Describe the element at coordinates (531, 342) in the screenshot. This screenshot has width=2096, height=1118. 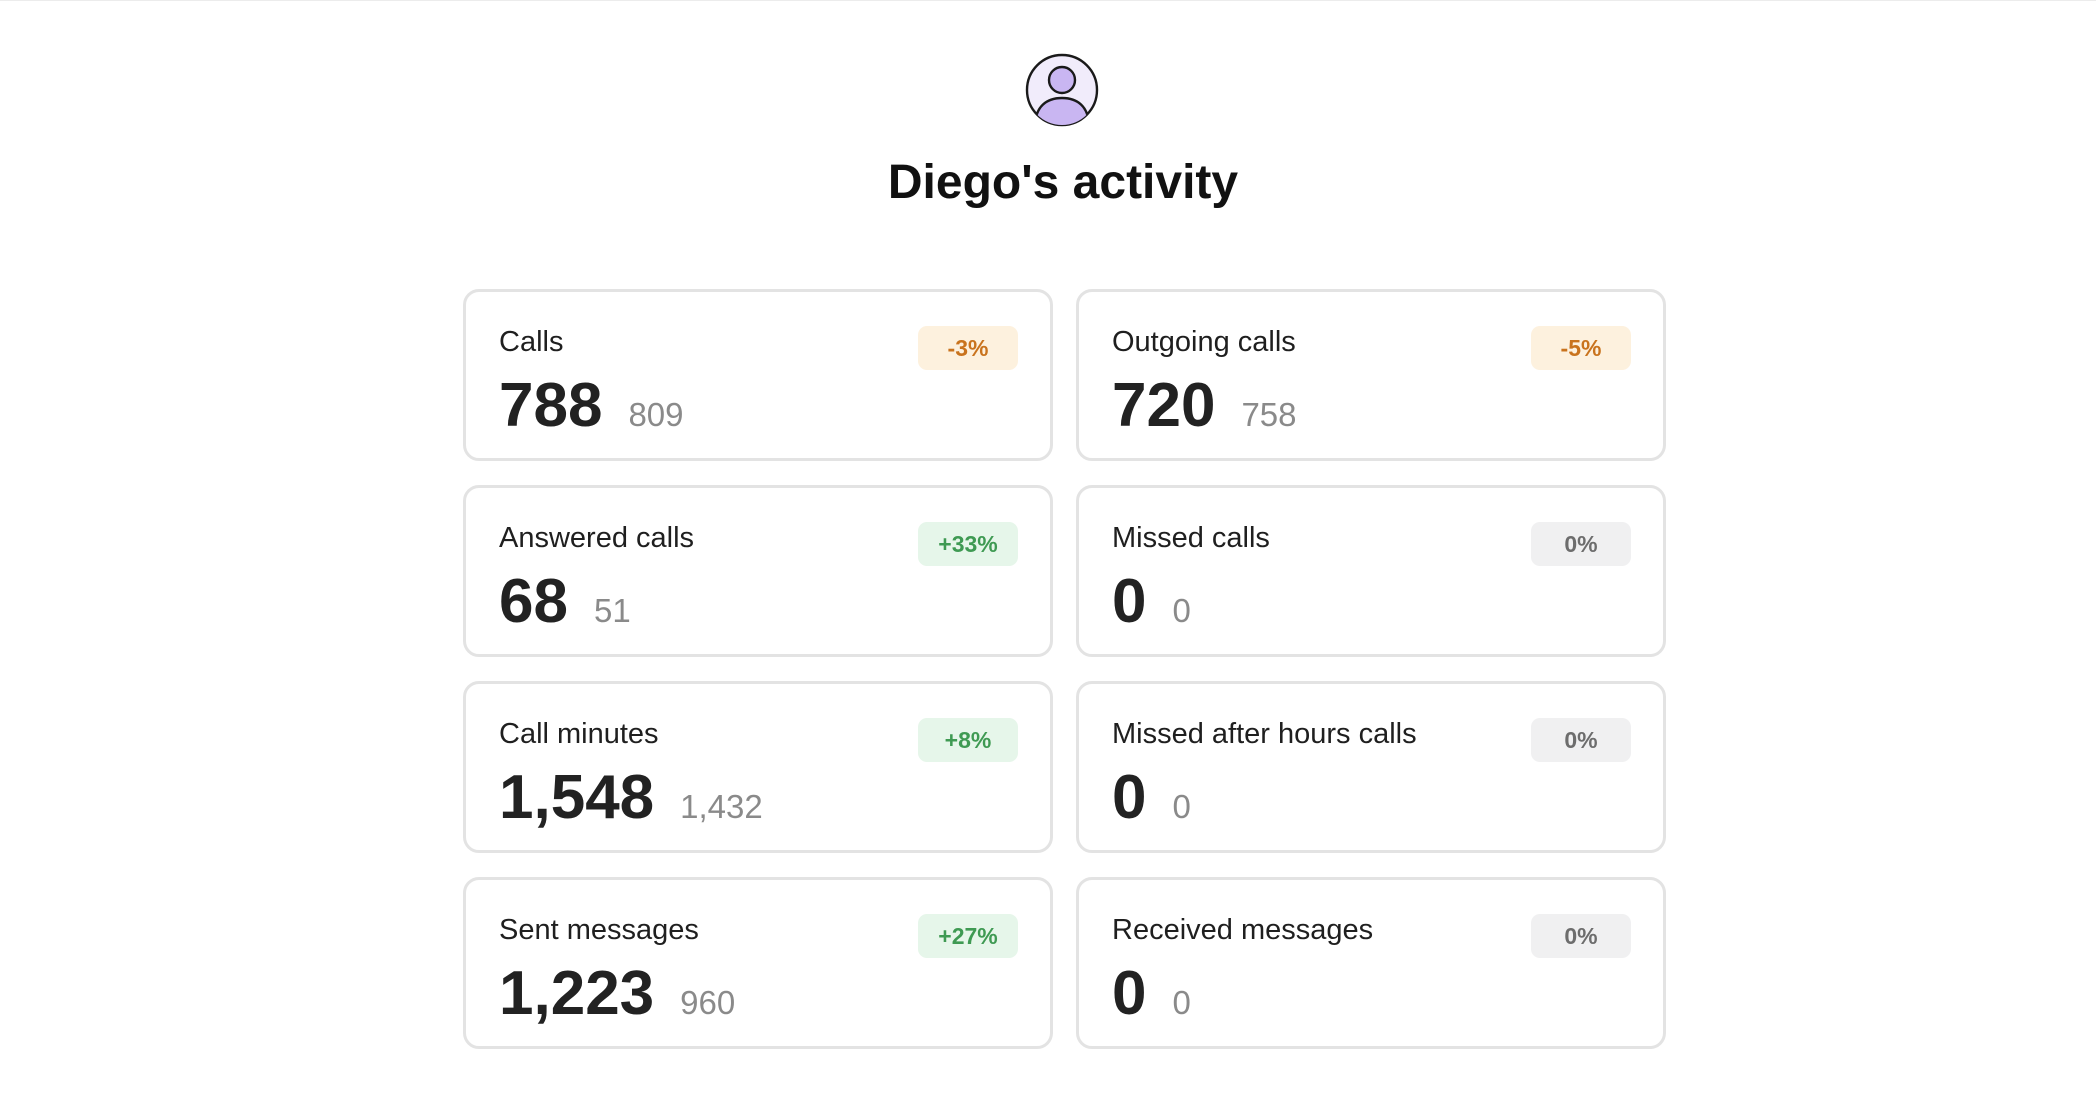
I see `stat-label: Calls` at that location.